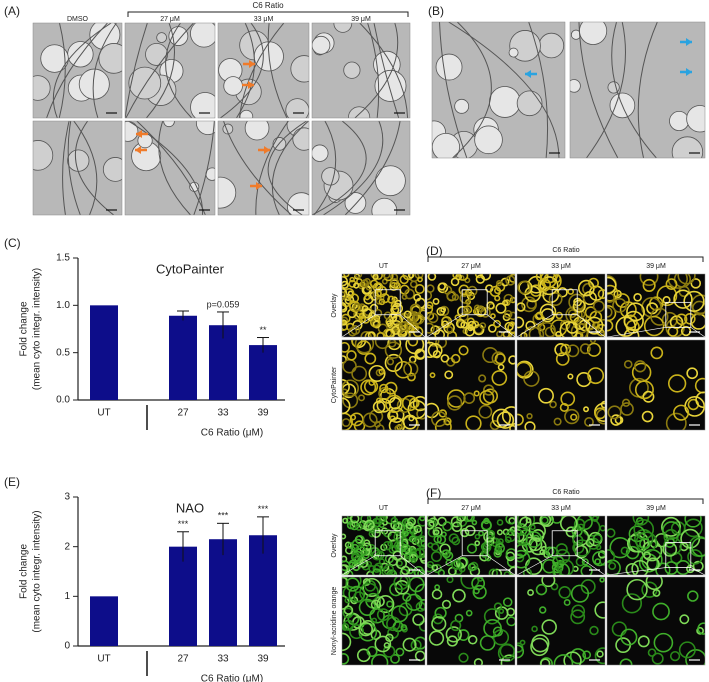  I want to click on y-tick-label: 0.5, so click(63, 352).